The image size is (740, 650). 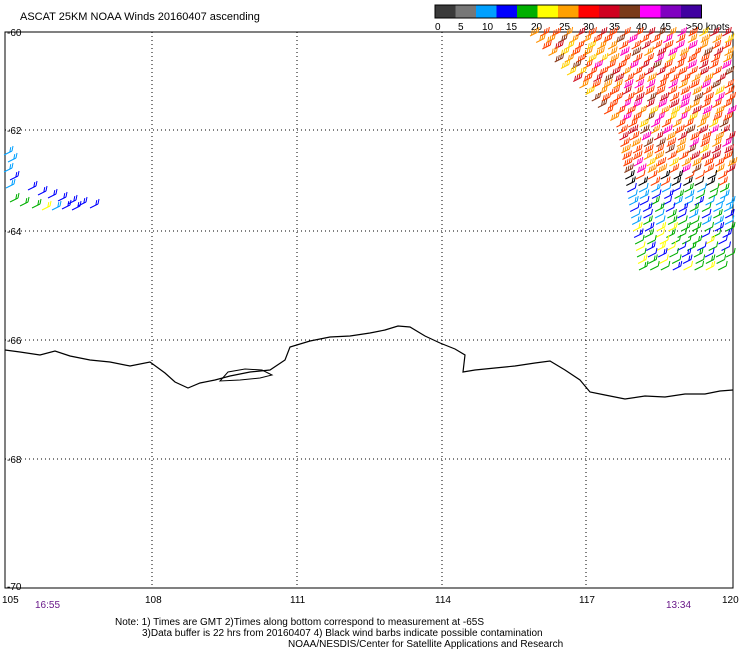 What do you see at coordinates (461, 27) in the screenshot?
I see `legend-label: 5` at bounding box center [461, 27].